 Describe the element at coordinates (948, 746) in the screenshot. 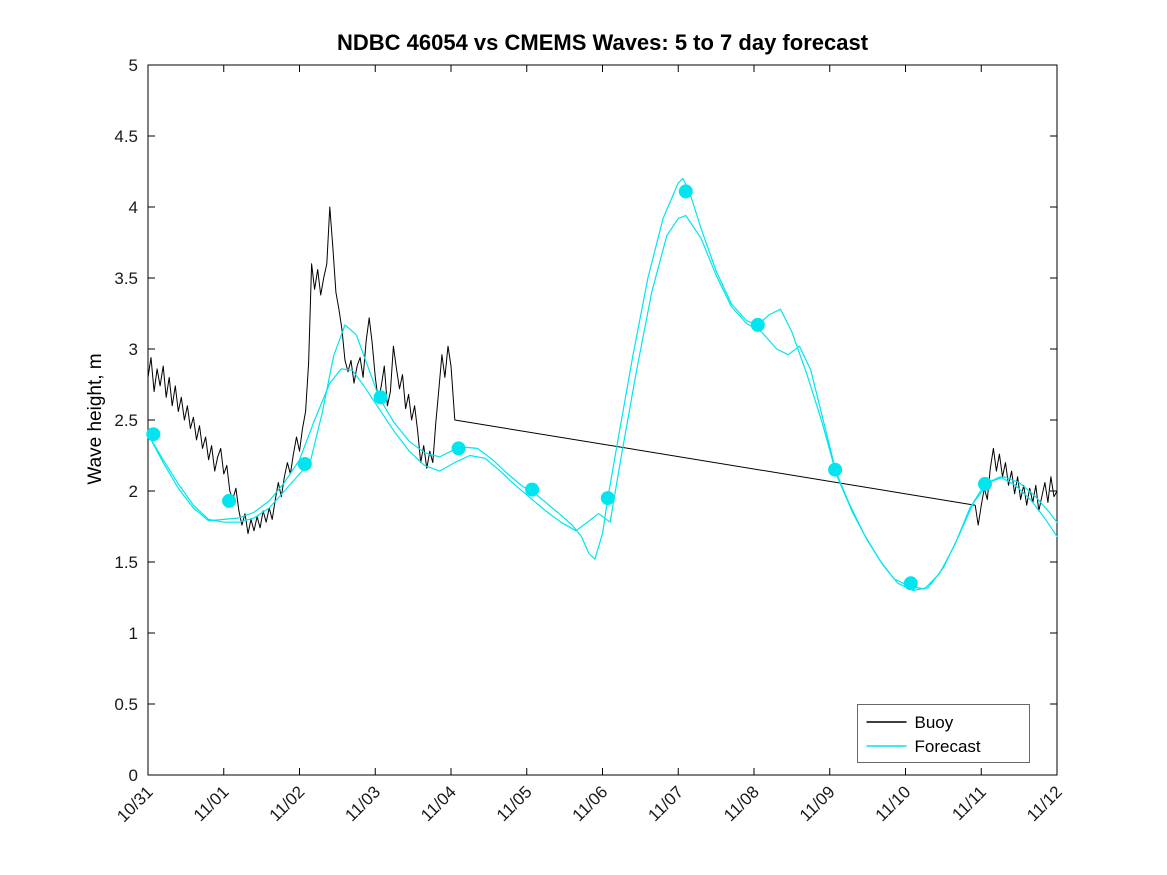

I see `legend-label: Forecast` at that location.